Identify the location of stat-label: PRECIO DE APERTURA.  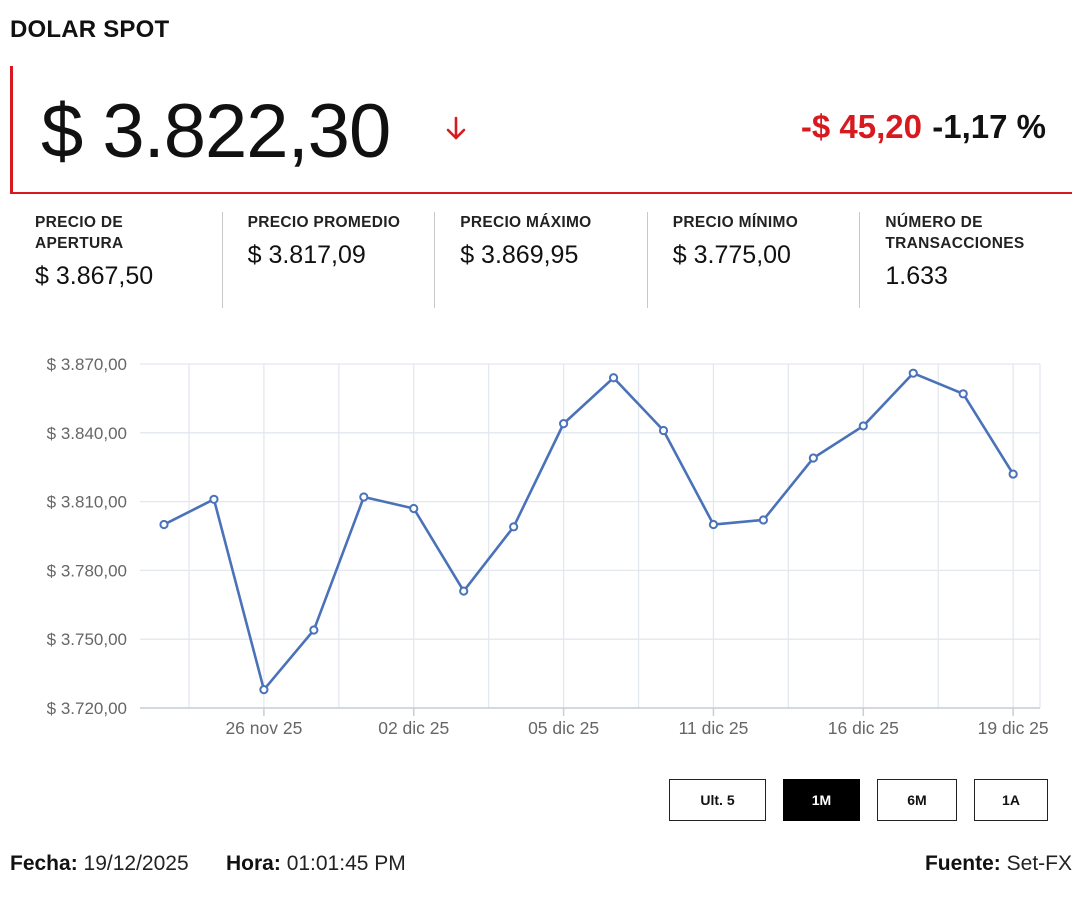
(79, 233).